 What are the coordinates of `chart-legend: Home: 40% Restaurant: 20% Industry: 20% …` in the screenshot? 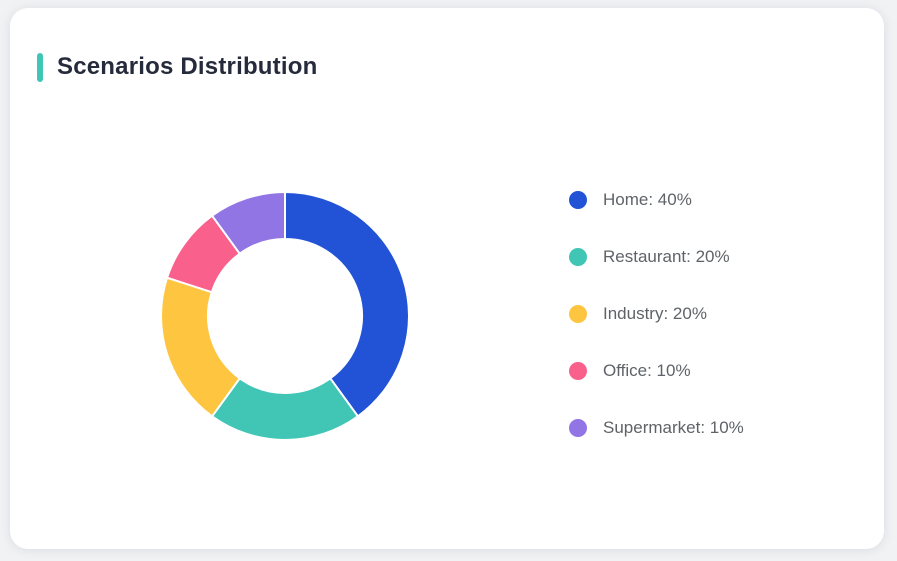 It's located at (656, 333).